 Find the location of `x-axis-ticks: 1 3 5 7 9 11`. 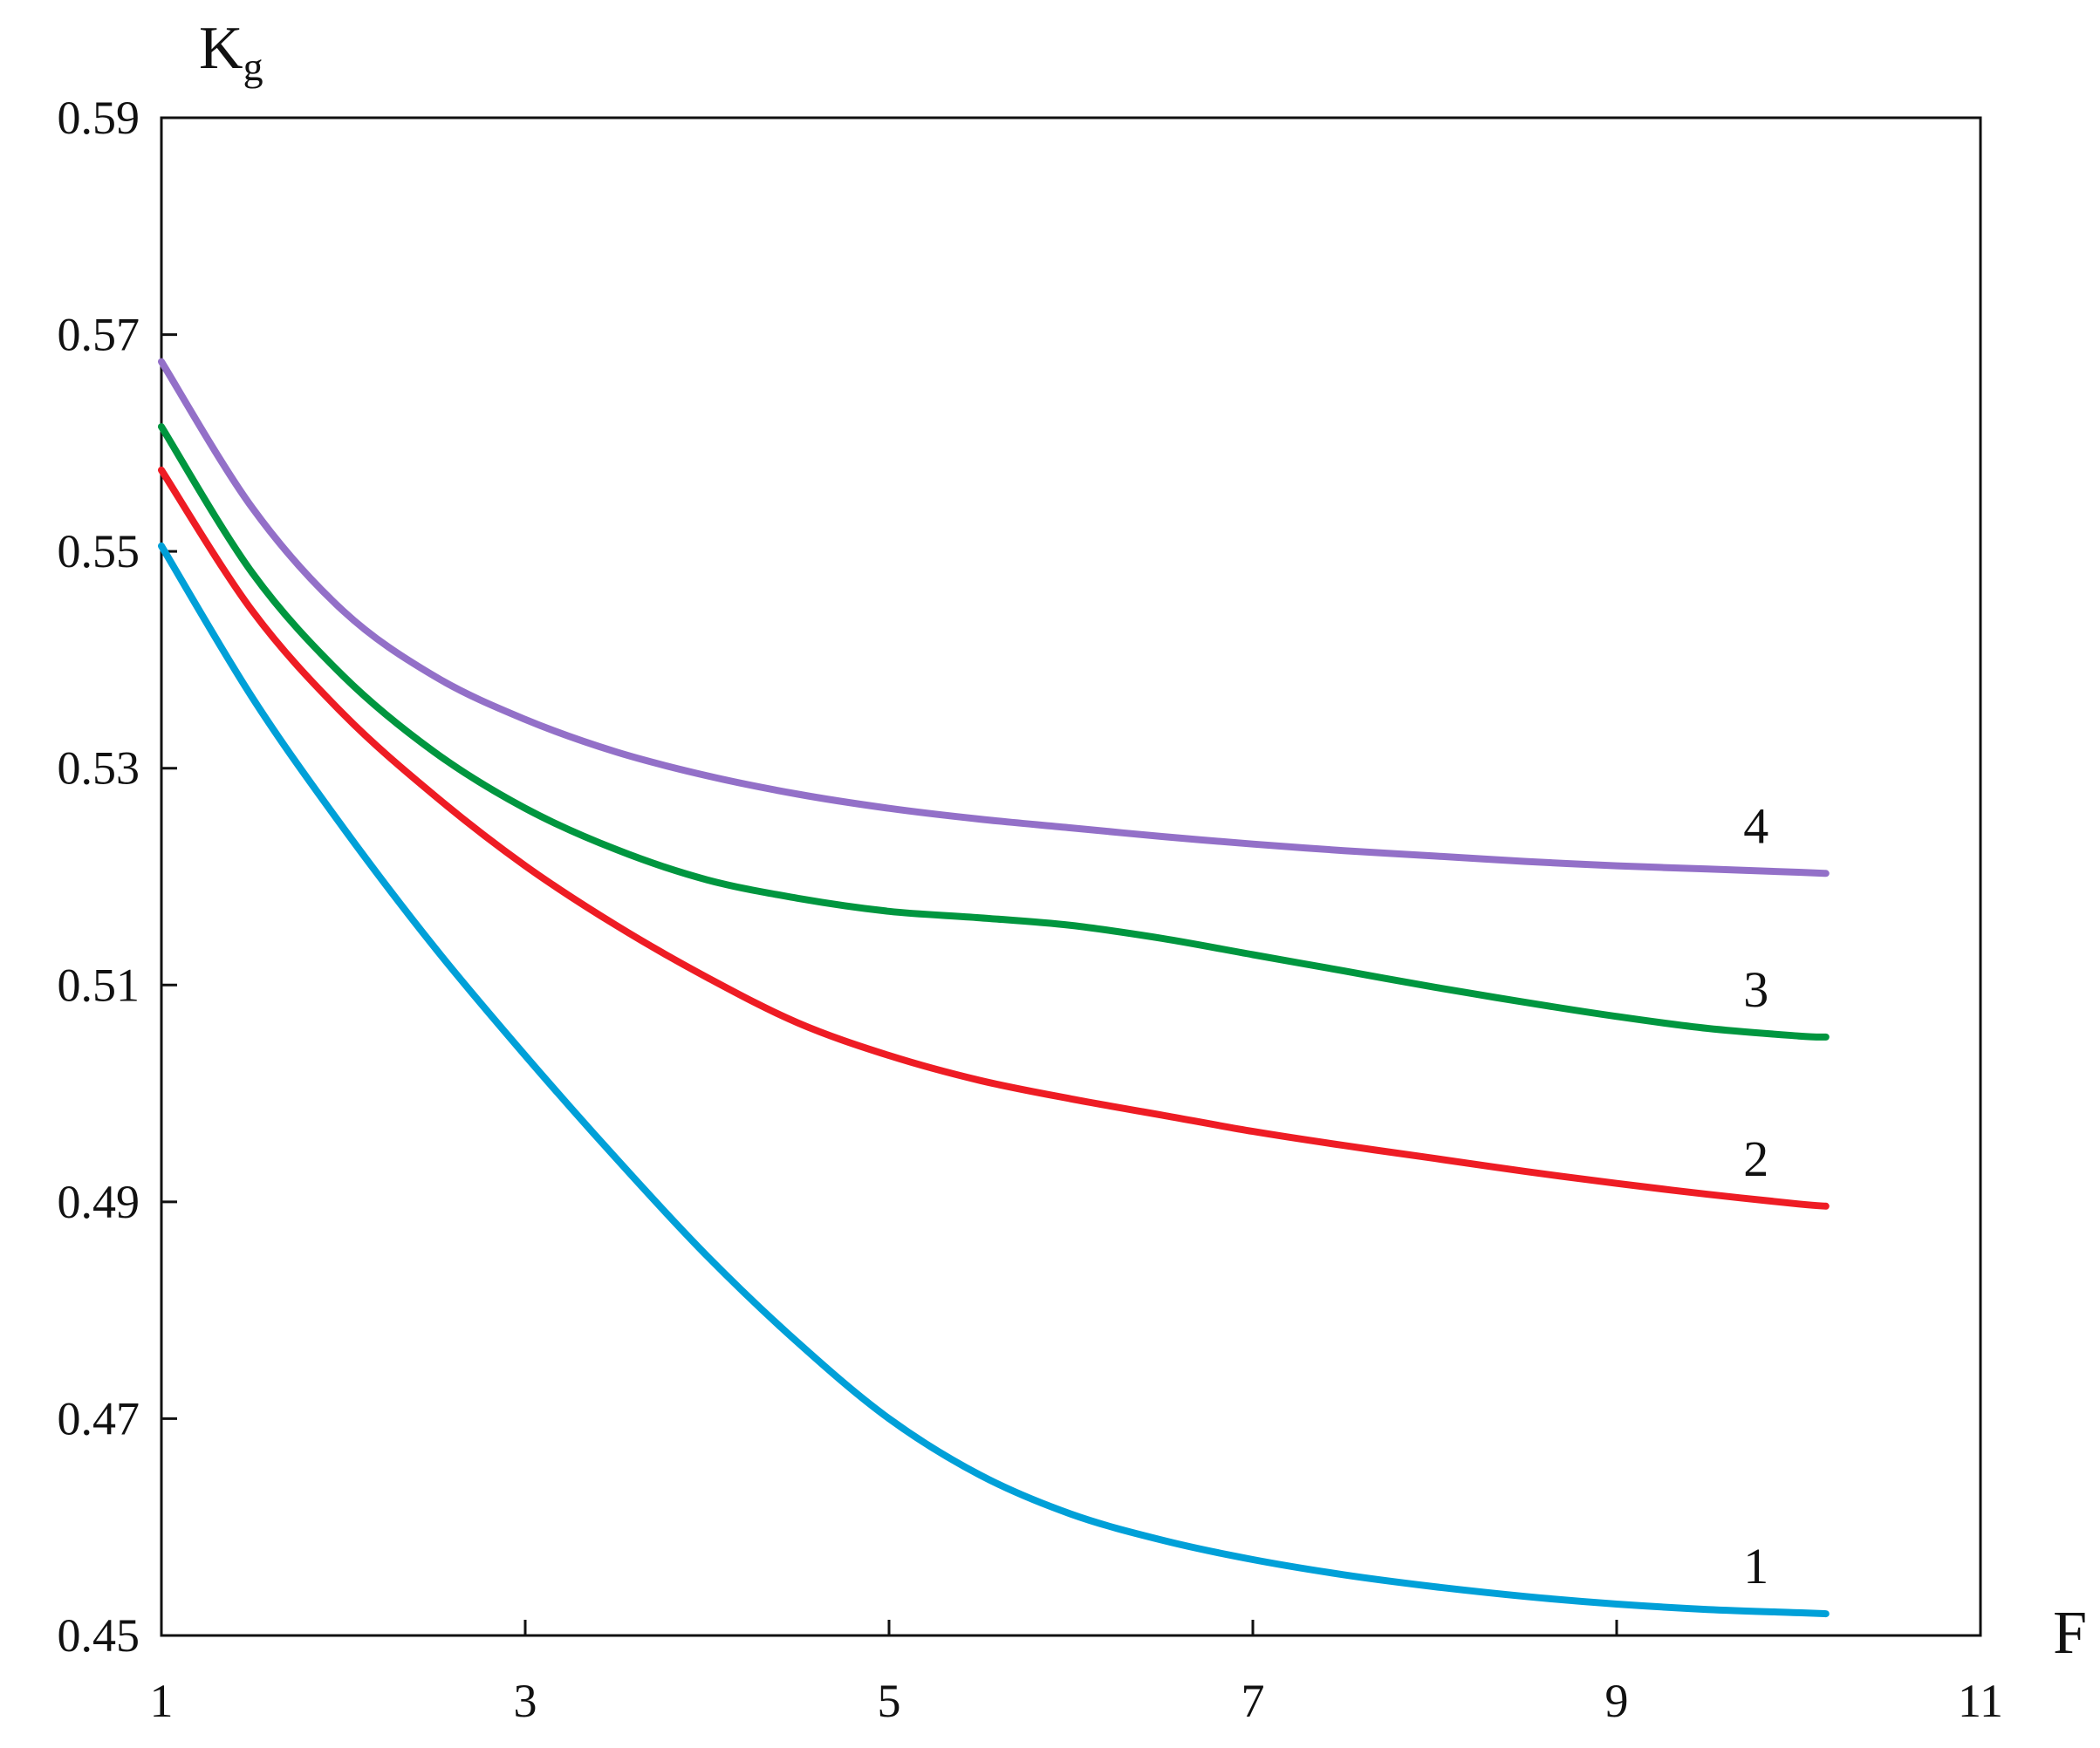

x-axis-ticks: 1 3 5 7 9 11 is located at coordinates (1076, 1673).